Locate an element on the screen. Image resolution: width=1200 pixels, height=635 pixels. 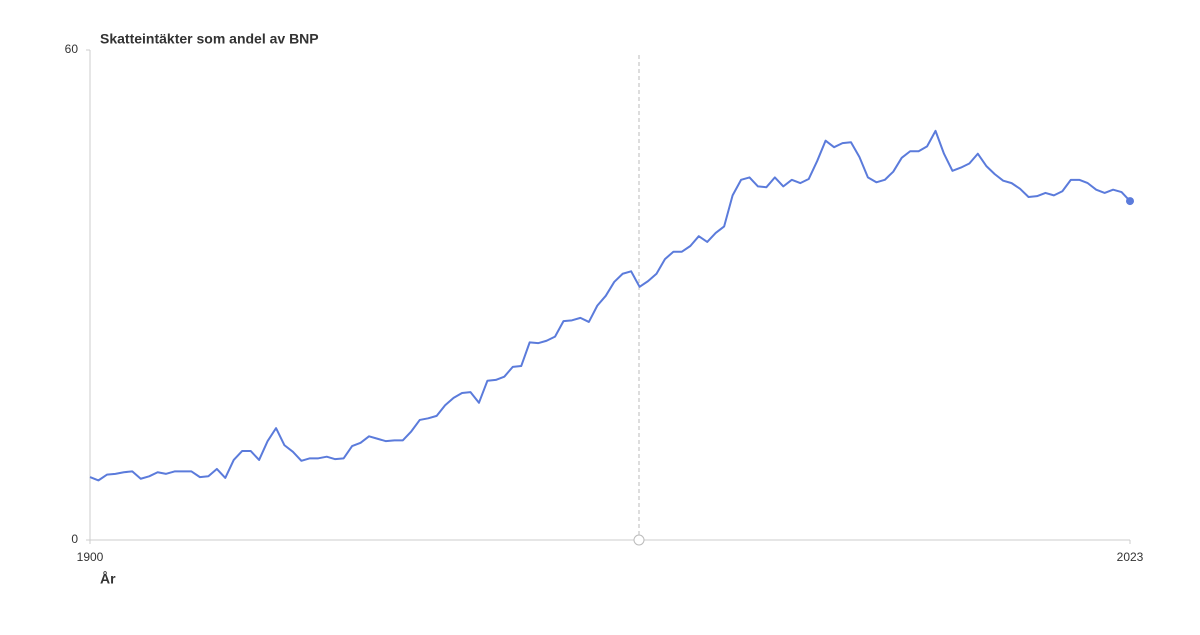
x-tick-label: 2023 is located at coordinates (1130, 557).